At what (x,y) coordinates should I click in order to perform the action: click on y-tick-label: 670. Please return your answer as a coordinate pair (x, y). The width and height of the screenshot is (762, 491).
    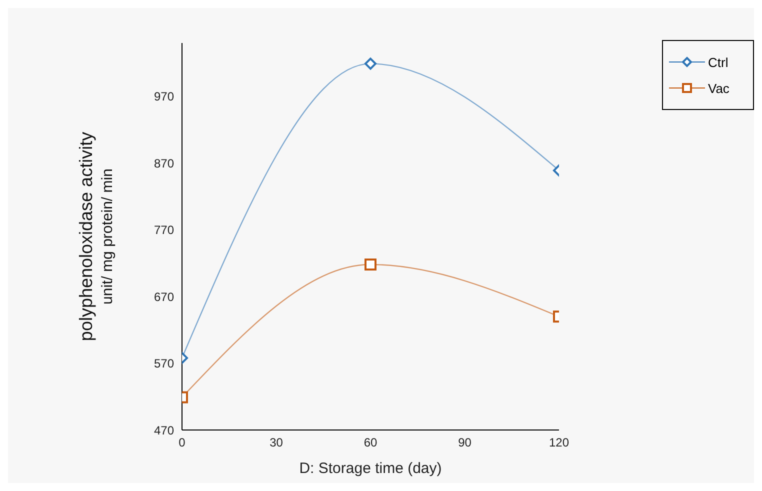
    Looking at the image, I should click on (164, 297).